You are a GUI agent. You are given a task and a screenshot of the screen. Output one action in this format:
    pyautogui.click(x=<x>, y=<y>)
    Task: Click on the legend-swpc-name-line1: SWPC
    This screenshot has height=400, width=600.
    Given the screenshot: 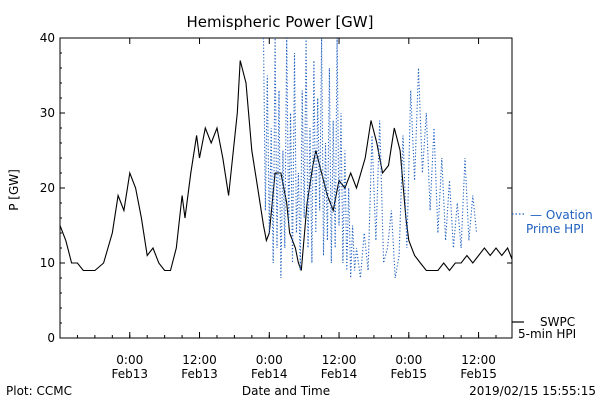 What is the action you would take?
    pyautogui.click(x=557, y=322)
    